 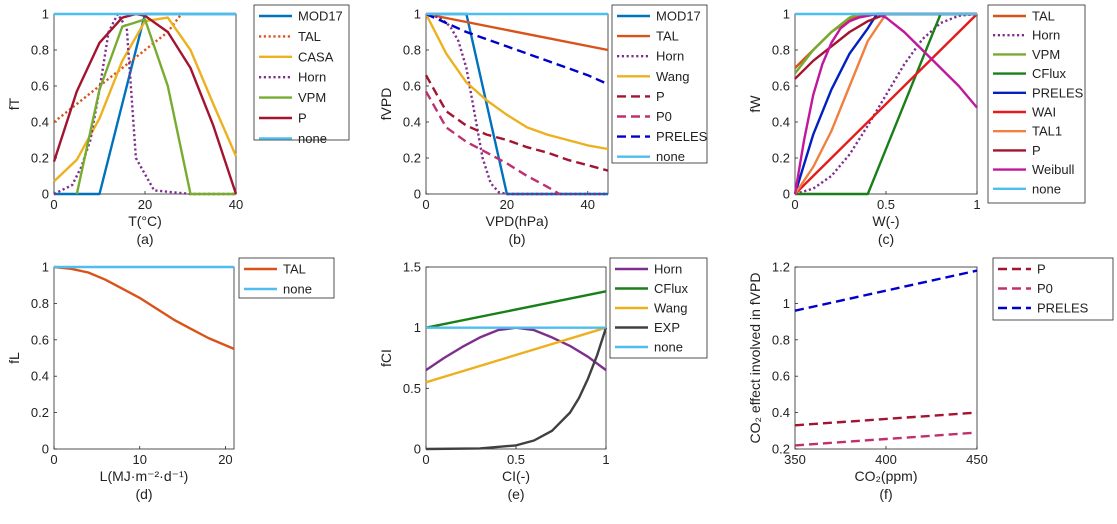 I want to click on series-line-wang, so click(x=517, y=82).